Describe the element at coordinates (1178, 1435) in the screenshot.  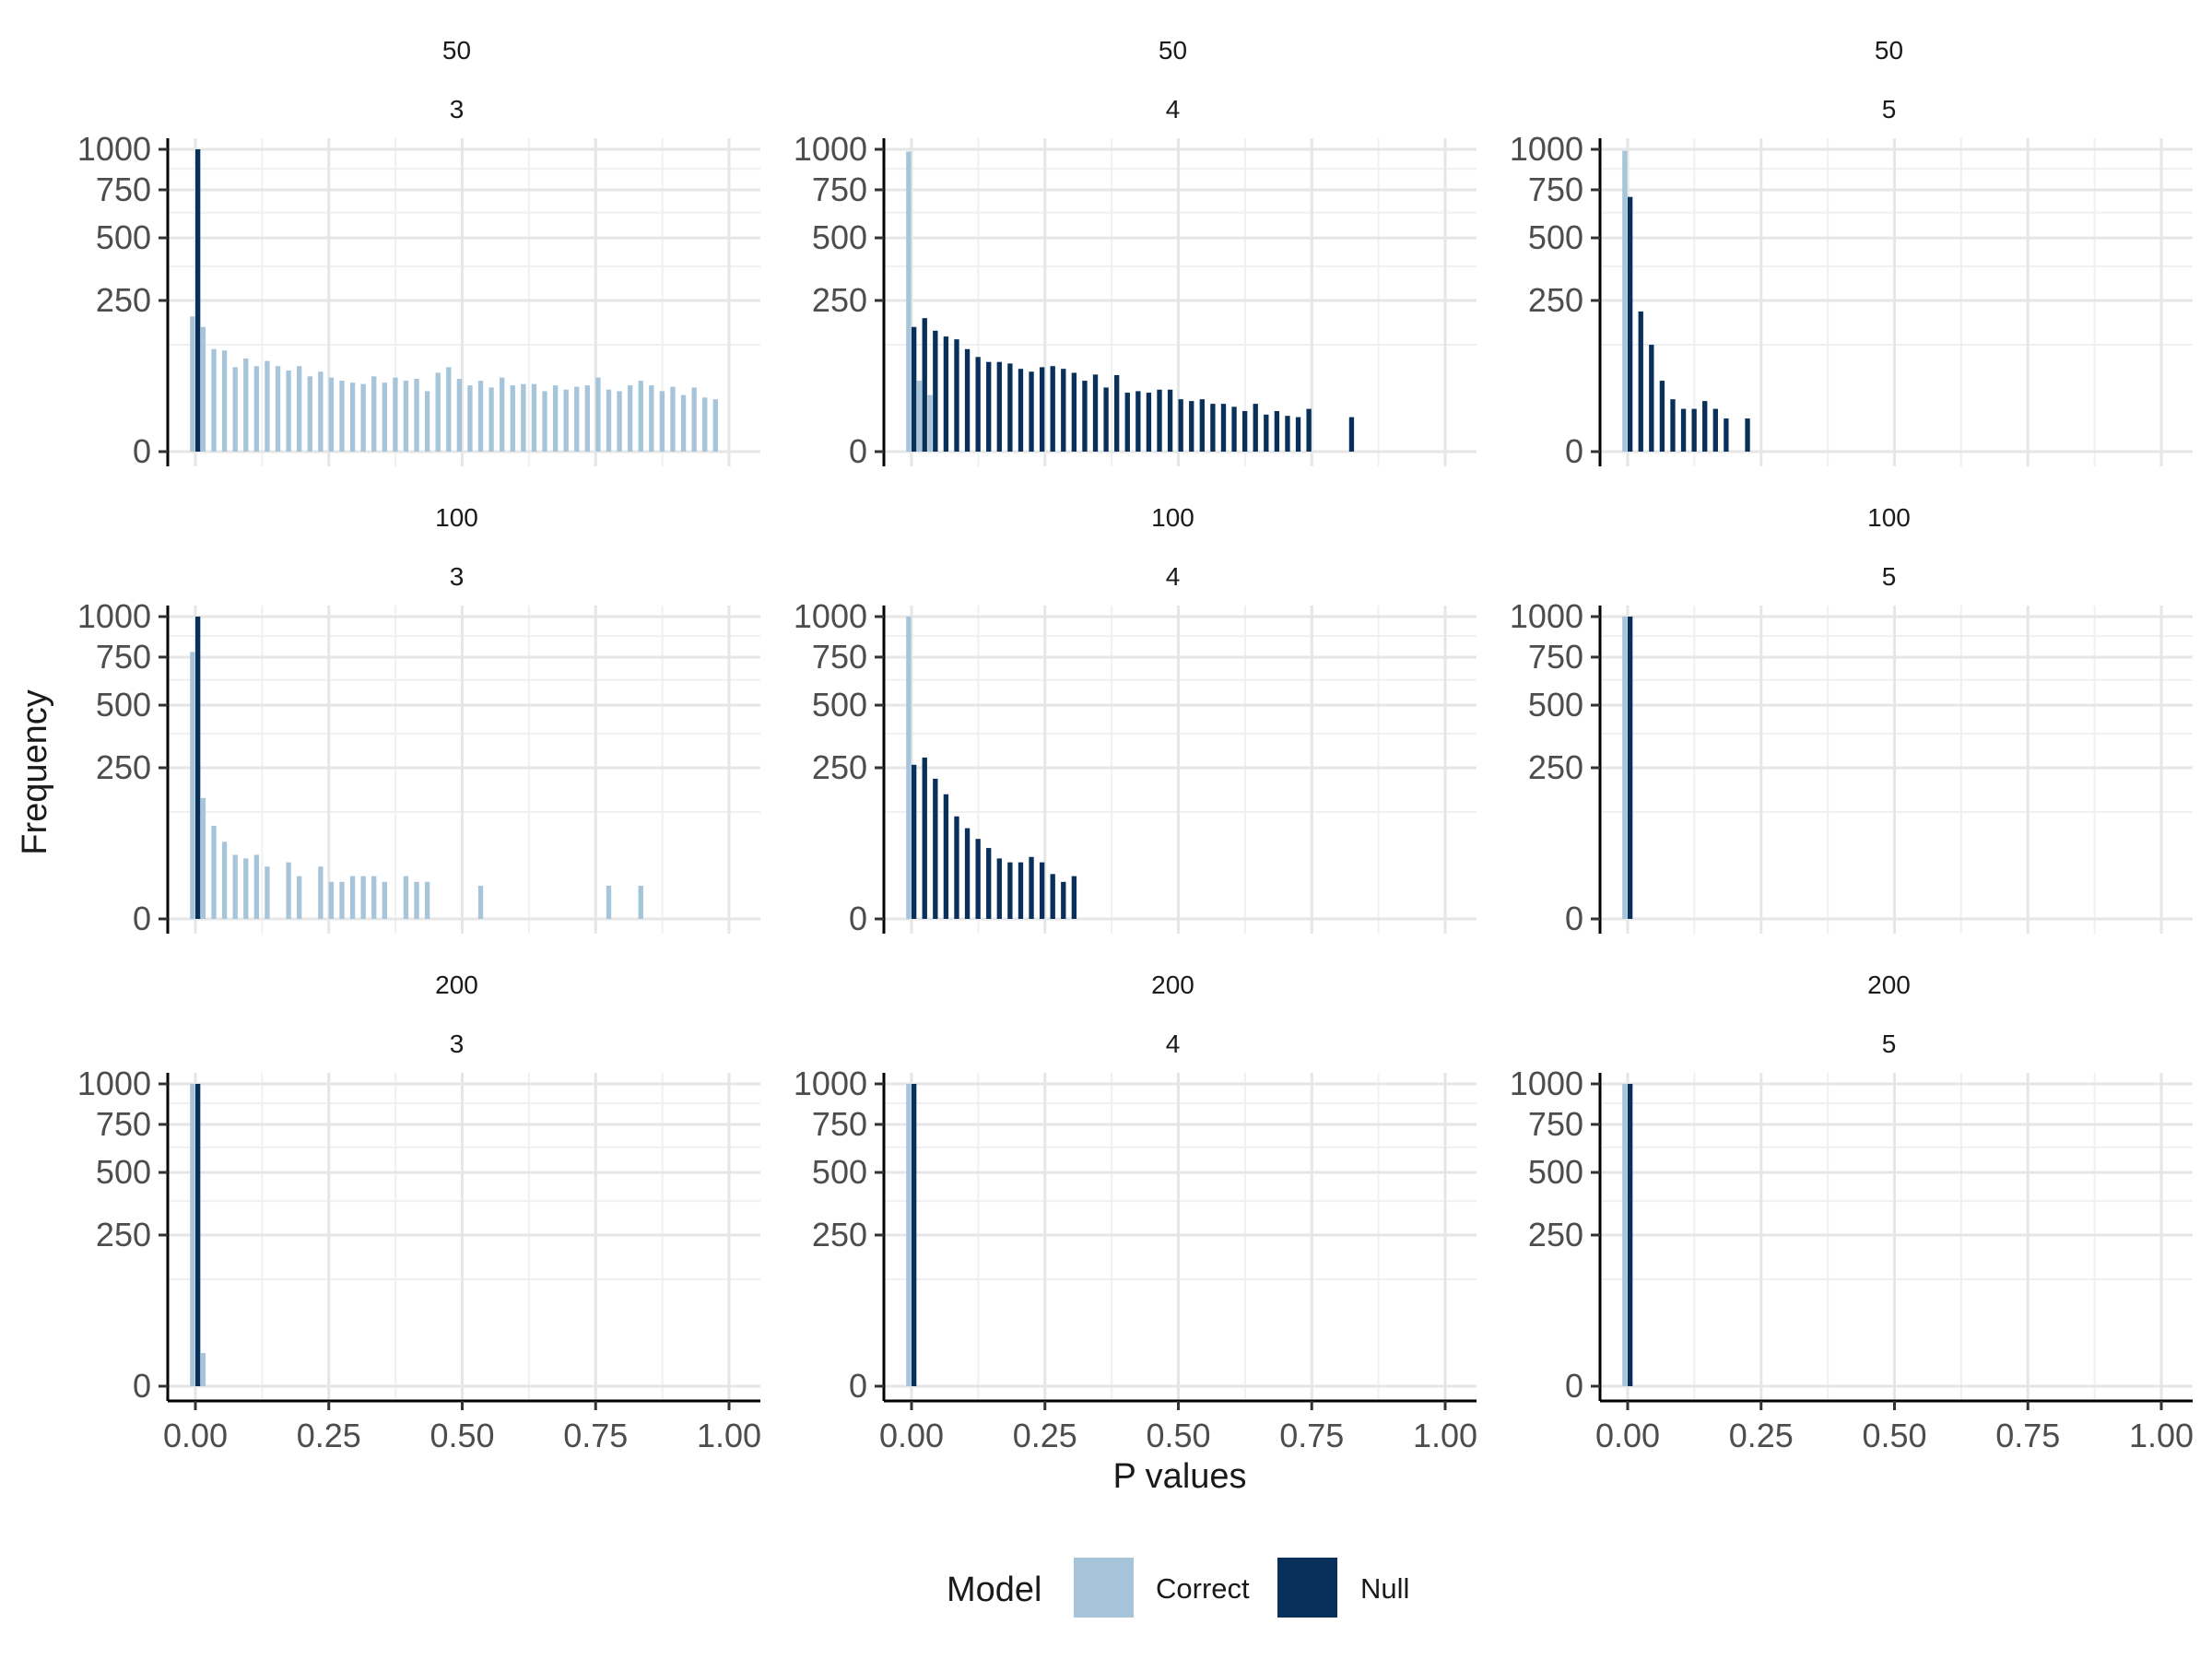
I see `x-tick-label: 0.50` at that location.